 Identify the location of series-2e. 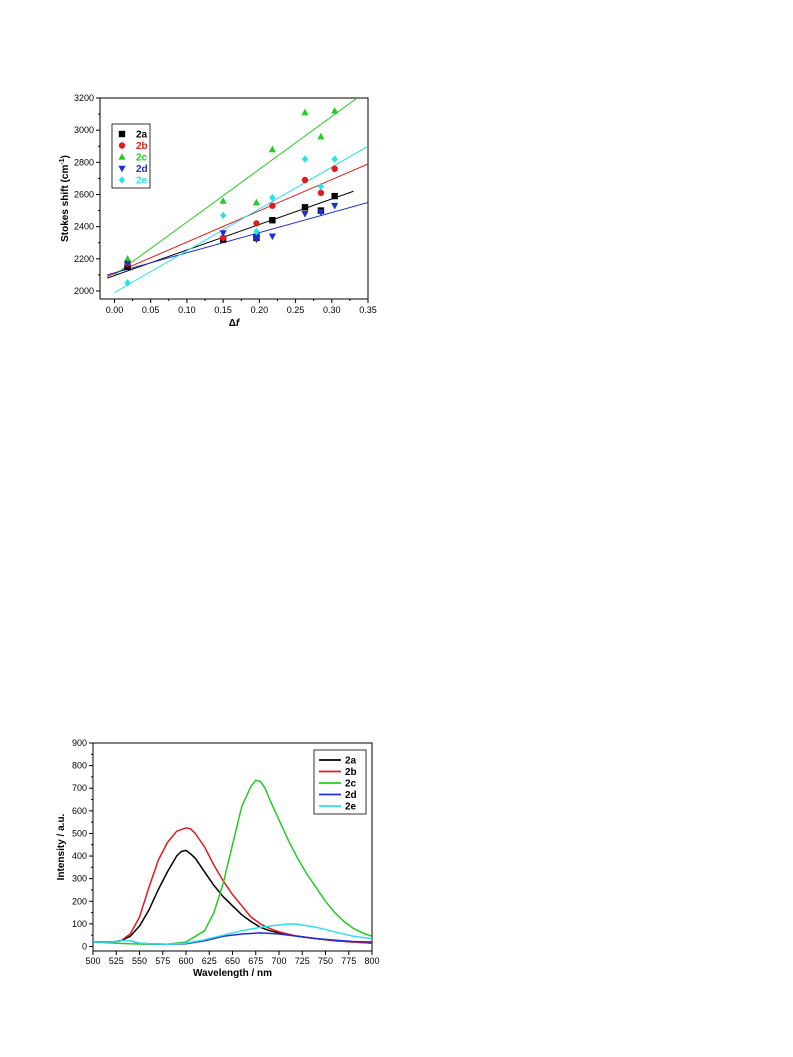
(231, 221).